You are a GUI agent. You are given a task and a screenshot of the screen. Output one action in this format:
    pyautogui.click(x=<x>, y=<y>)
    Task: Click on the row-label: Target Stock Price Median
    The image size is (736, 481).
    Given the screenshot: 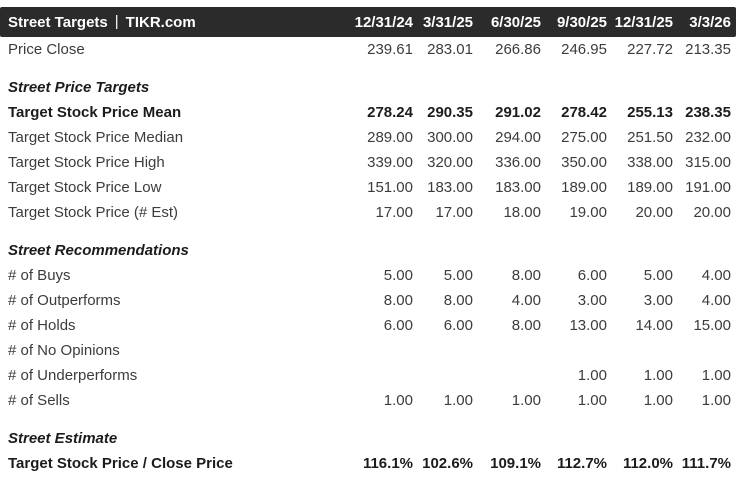 What is the action you would take?
    pyautogui.click(x=96, y=137)
    